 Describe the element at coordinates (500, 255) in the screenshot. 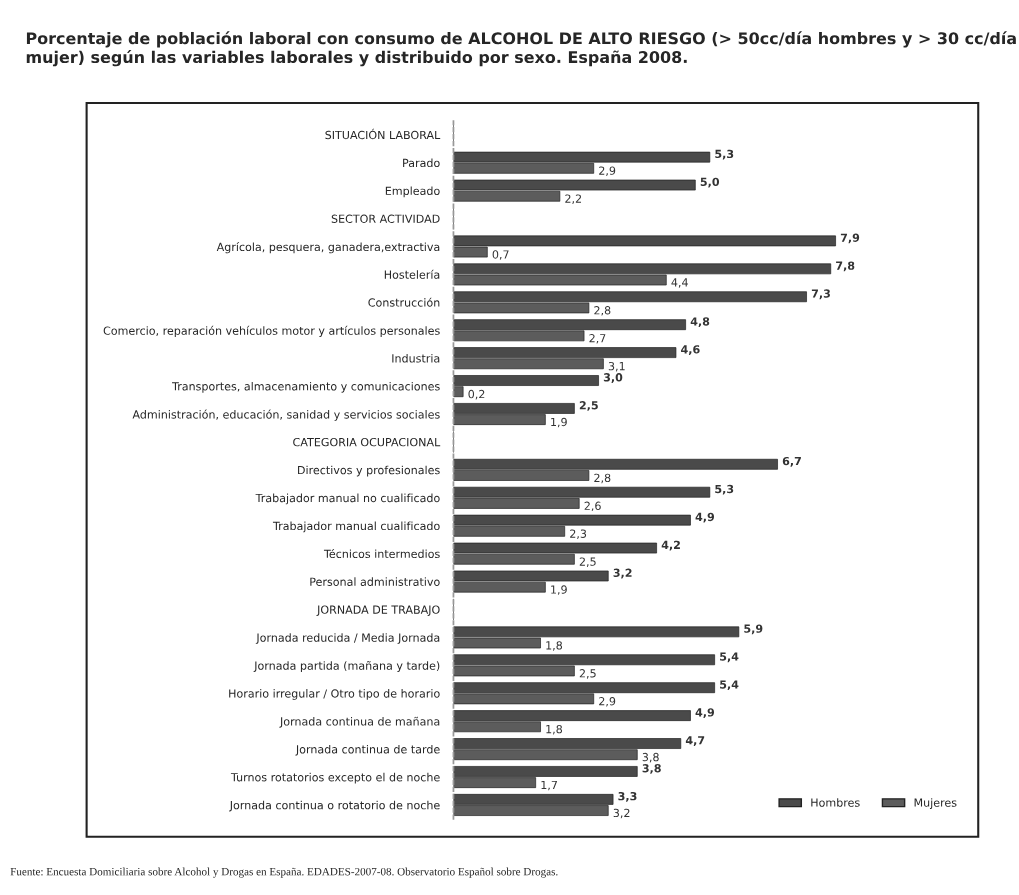

I see `data-label: 0,7` at that location.